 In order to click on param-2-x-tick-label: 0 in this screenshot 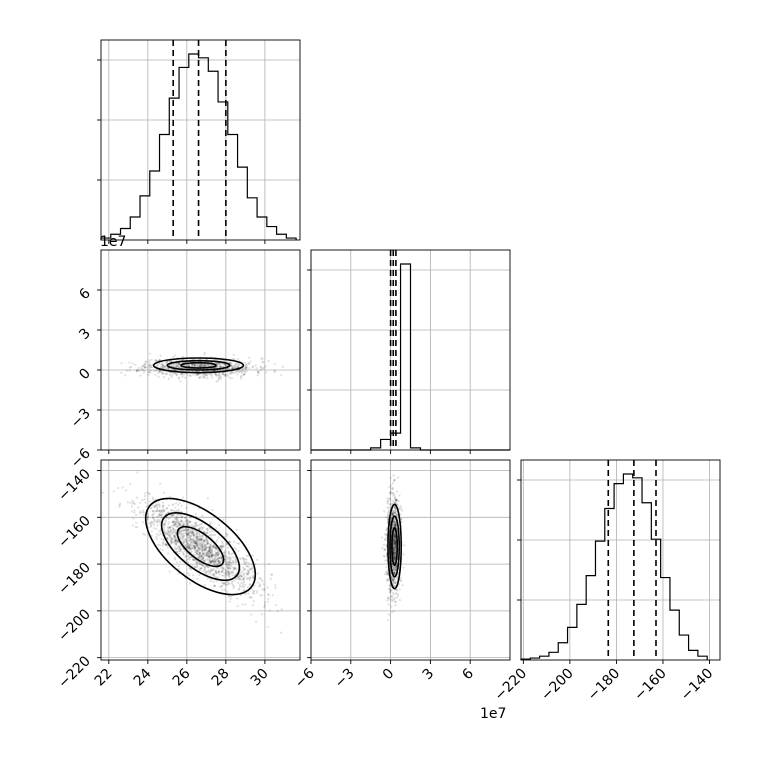, I will do `click(389, 675)`.